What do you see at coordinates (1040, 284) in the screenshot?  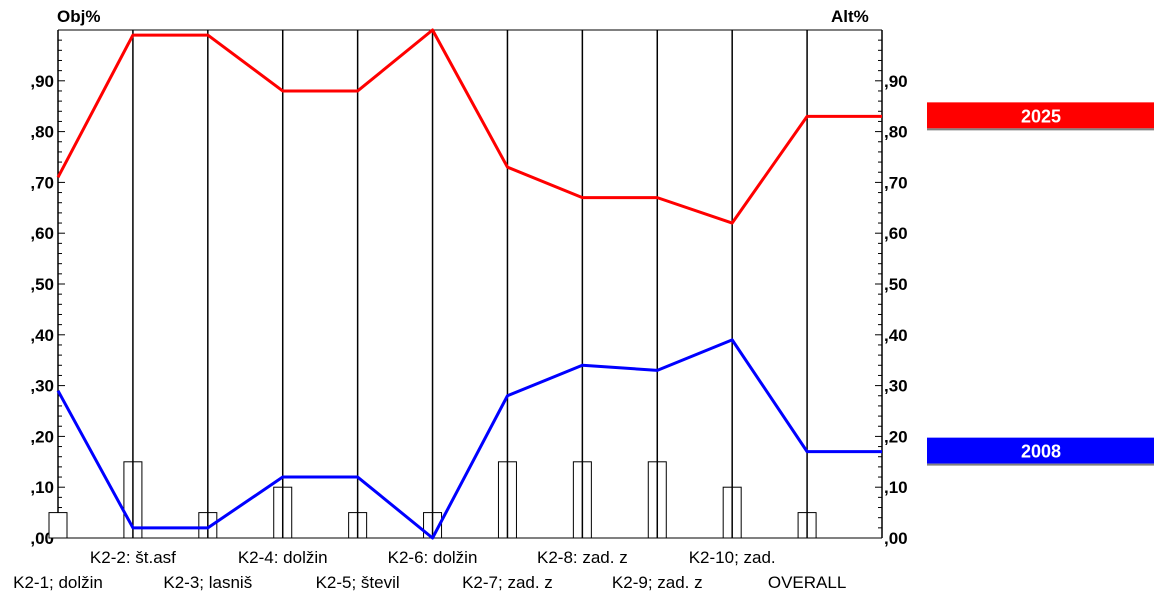 I see `legend: 2025 2008` at bounding box center [1040, 284].